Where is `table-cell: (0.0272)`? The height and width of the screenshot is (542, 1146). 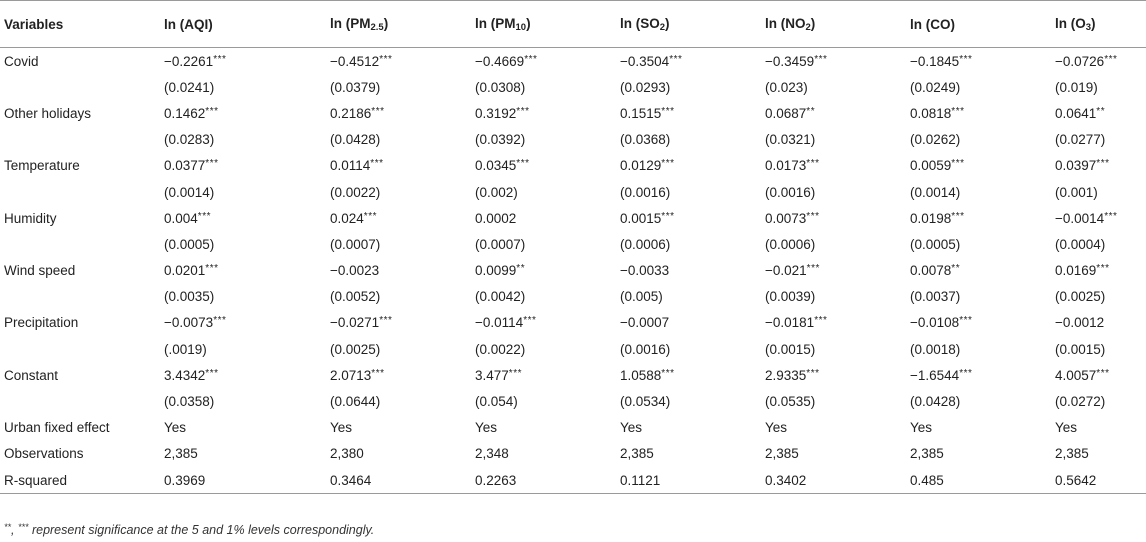 table-cell: (0.0272) is located at coordinates (1098, 401).